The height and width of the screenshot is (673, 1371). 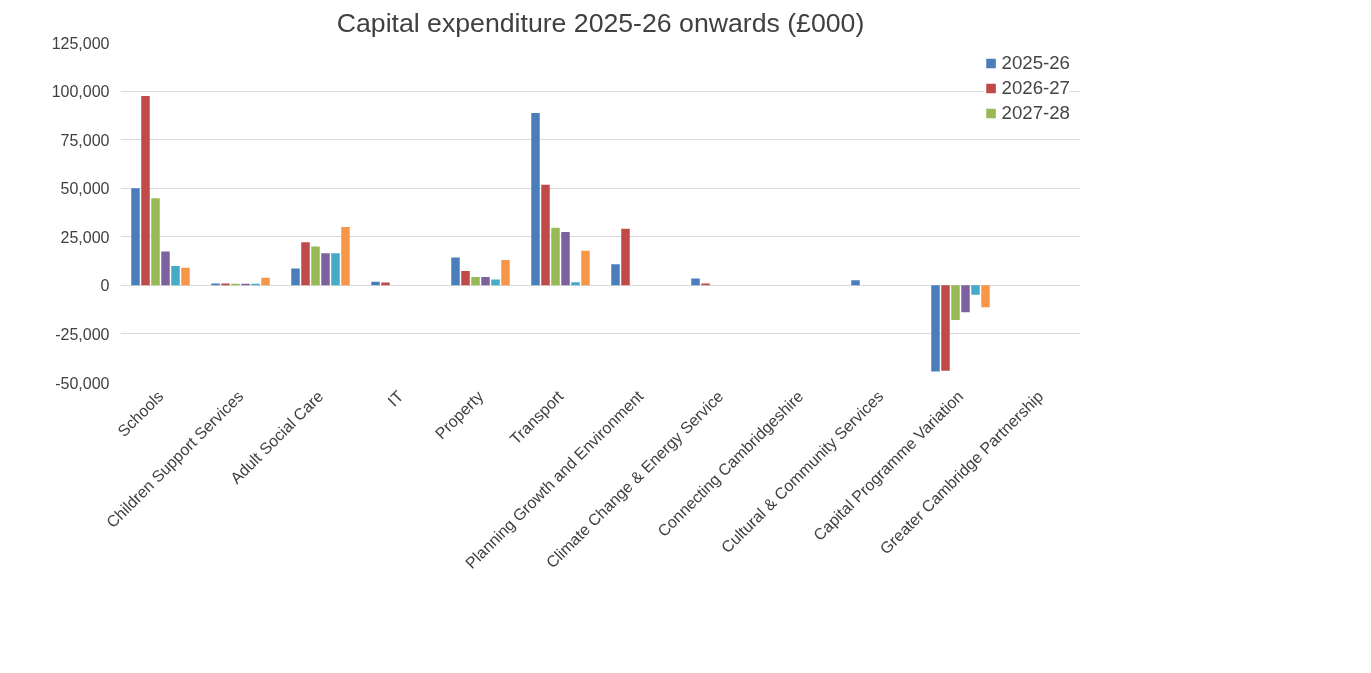 What do you see at coordinates (1035, 113) in the screenshot?
I see `legend-label: 2027-28` at bounding box center [1035, 113].